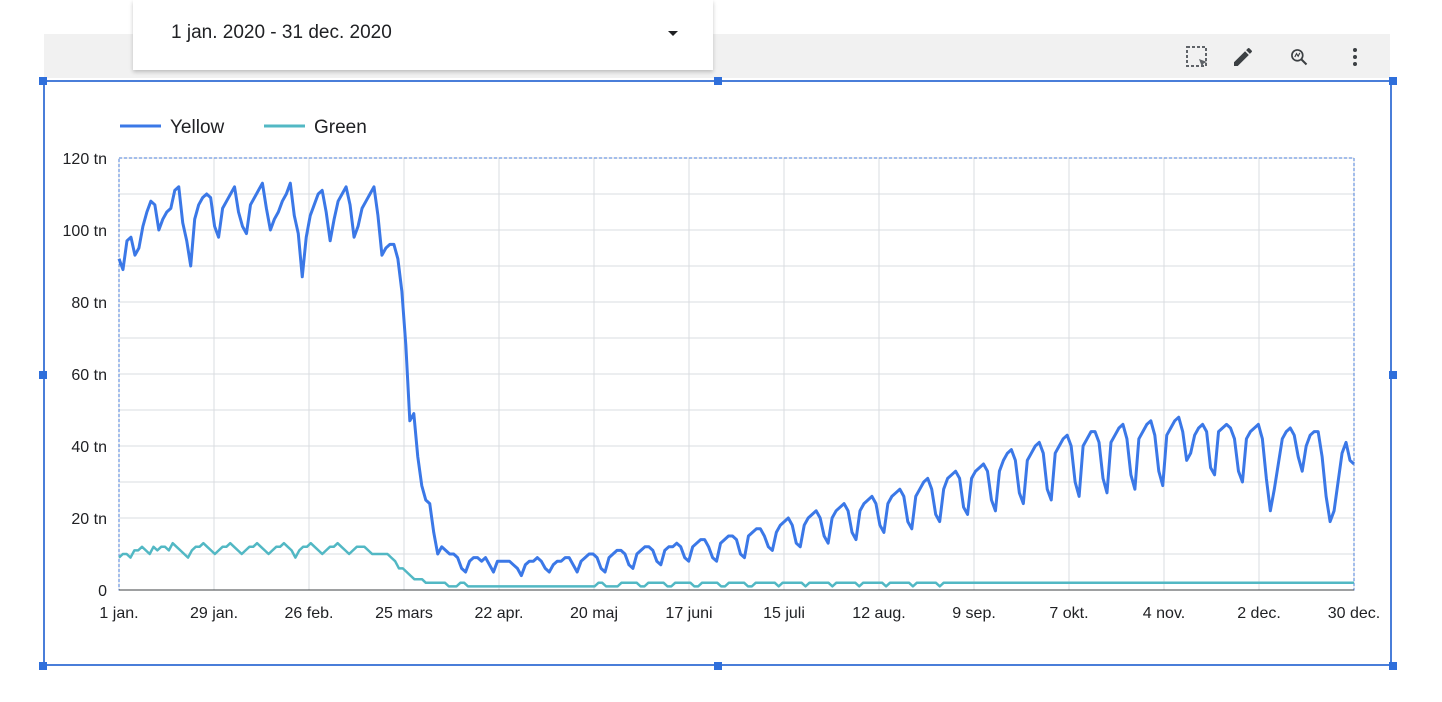 The height and width of the screenshot is (702, 1442). I want to click on y-tick-label: 40 tn, so click(89, 447).